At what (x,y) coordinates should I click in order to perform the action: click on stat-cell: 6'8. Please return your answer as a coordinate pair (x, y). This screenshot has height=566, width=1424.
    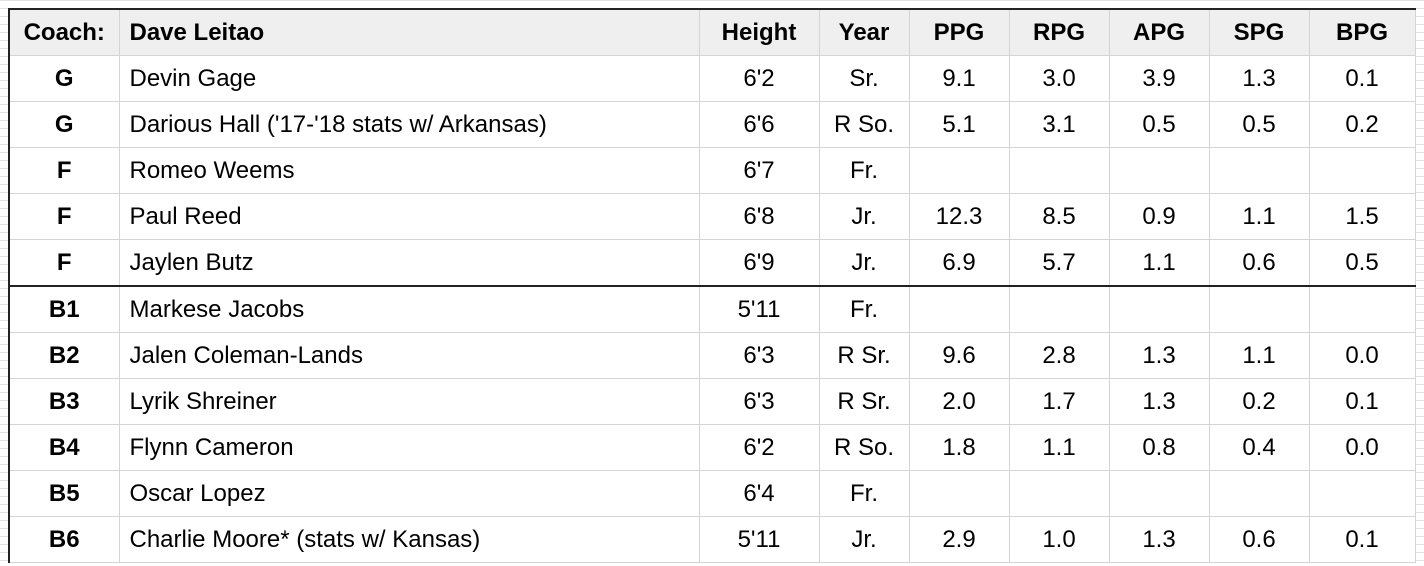
    Looking at the image, I should click on (759, 216).